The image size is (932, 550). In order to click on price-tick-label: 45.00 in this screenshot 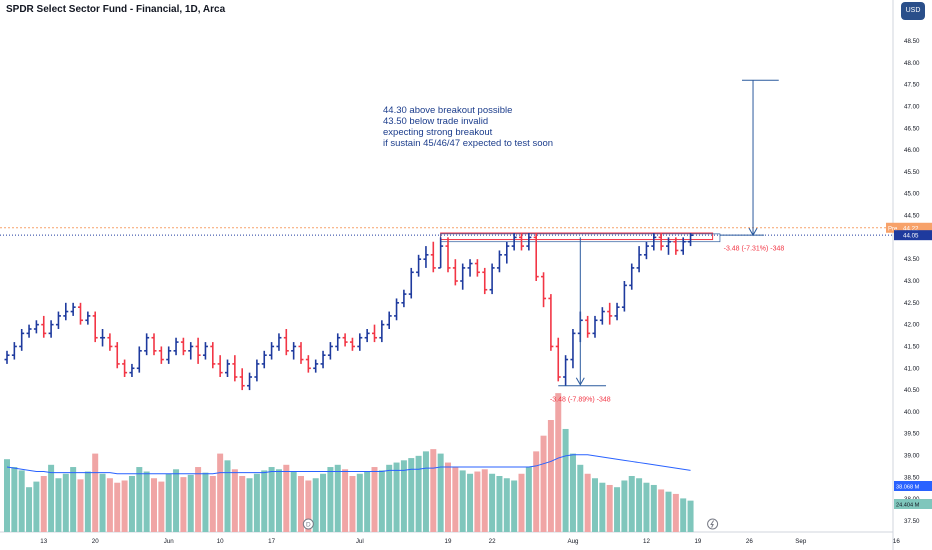, I will do `click(912, 194)`.